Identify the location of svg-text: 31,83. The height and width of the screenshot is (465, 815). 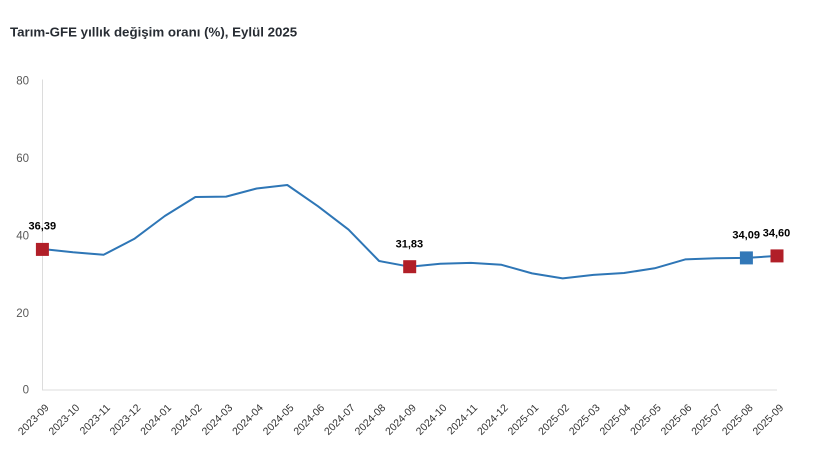
(410, 245).